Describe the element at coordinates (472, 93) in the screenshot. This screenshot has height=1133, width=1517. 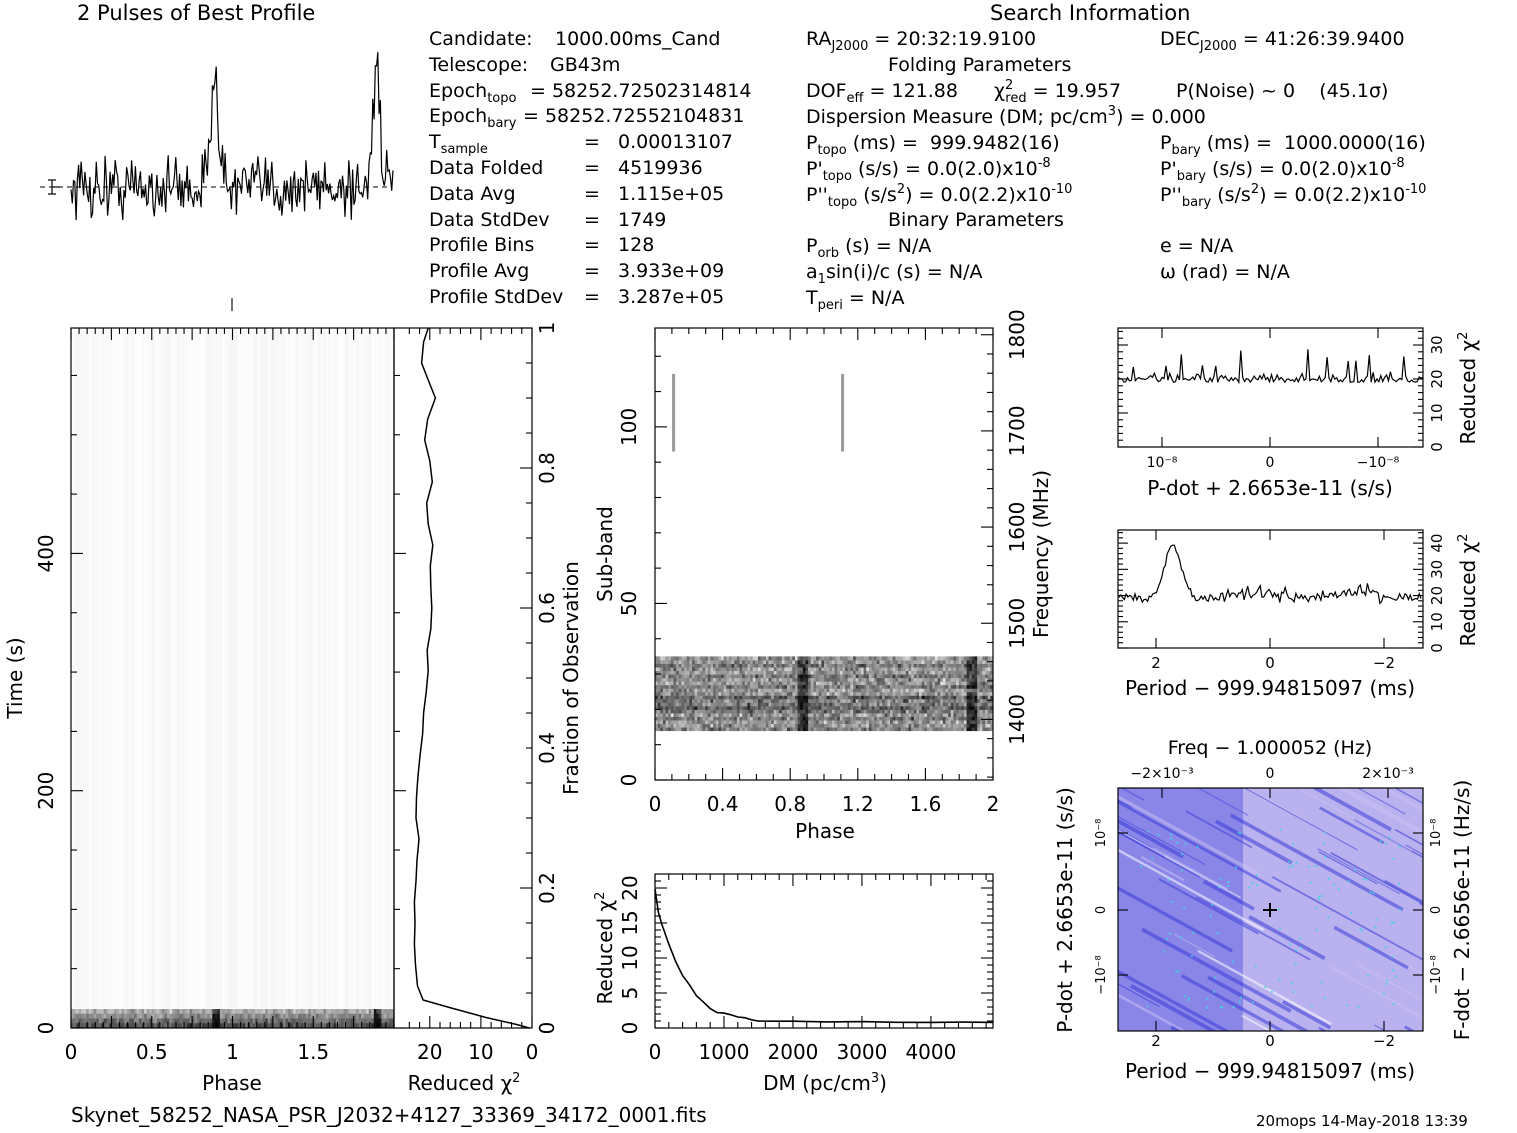
I see `candidate-row: Epochtopo` at that location.